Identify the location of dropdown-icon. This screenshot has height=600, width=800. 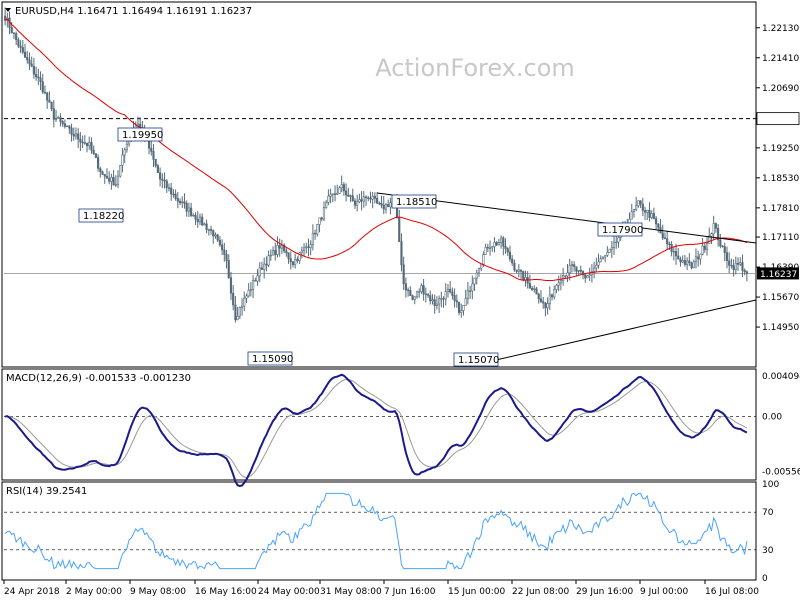
(8, 10).